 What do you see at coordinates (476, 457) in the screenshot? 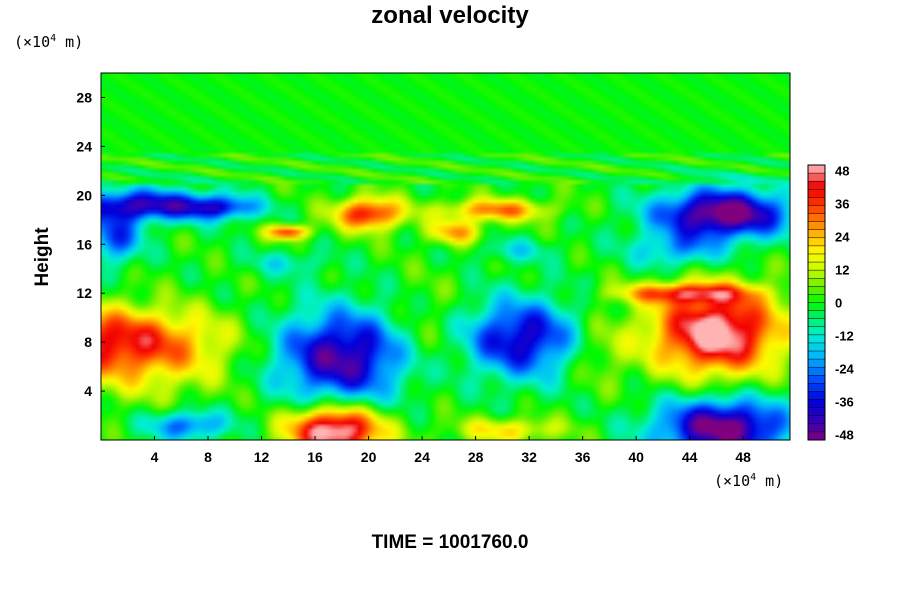
I see `x-tick-label: 28` at bounding box center [476, 457].